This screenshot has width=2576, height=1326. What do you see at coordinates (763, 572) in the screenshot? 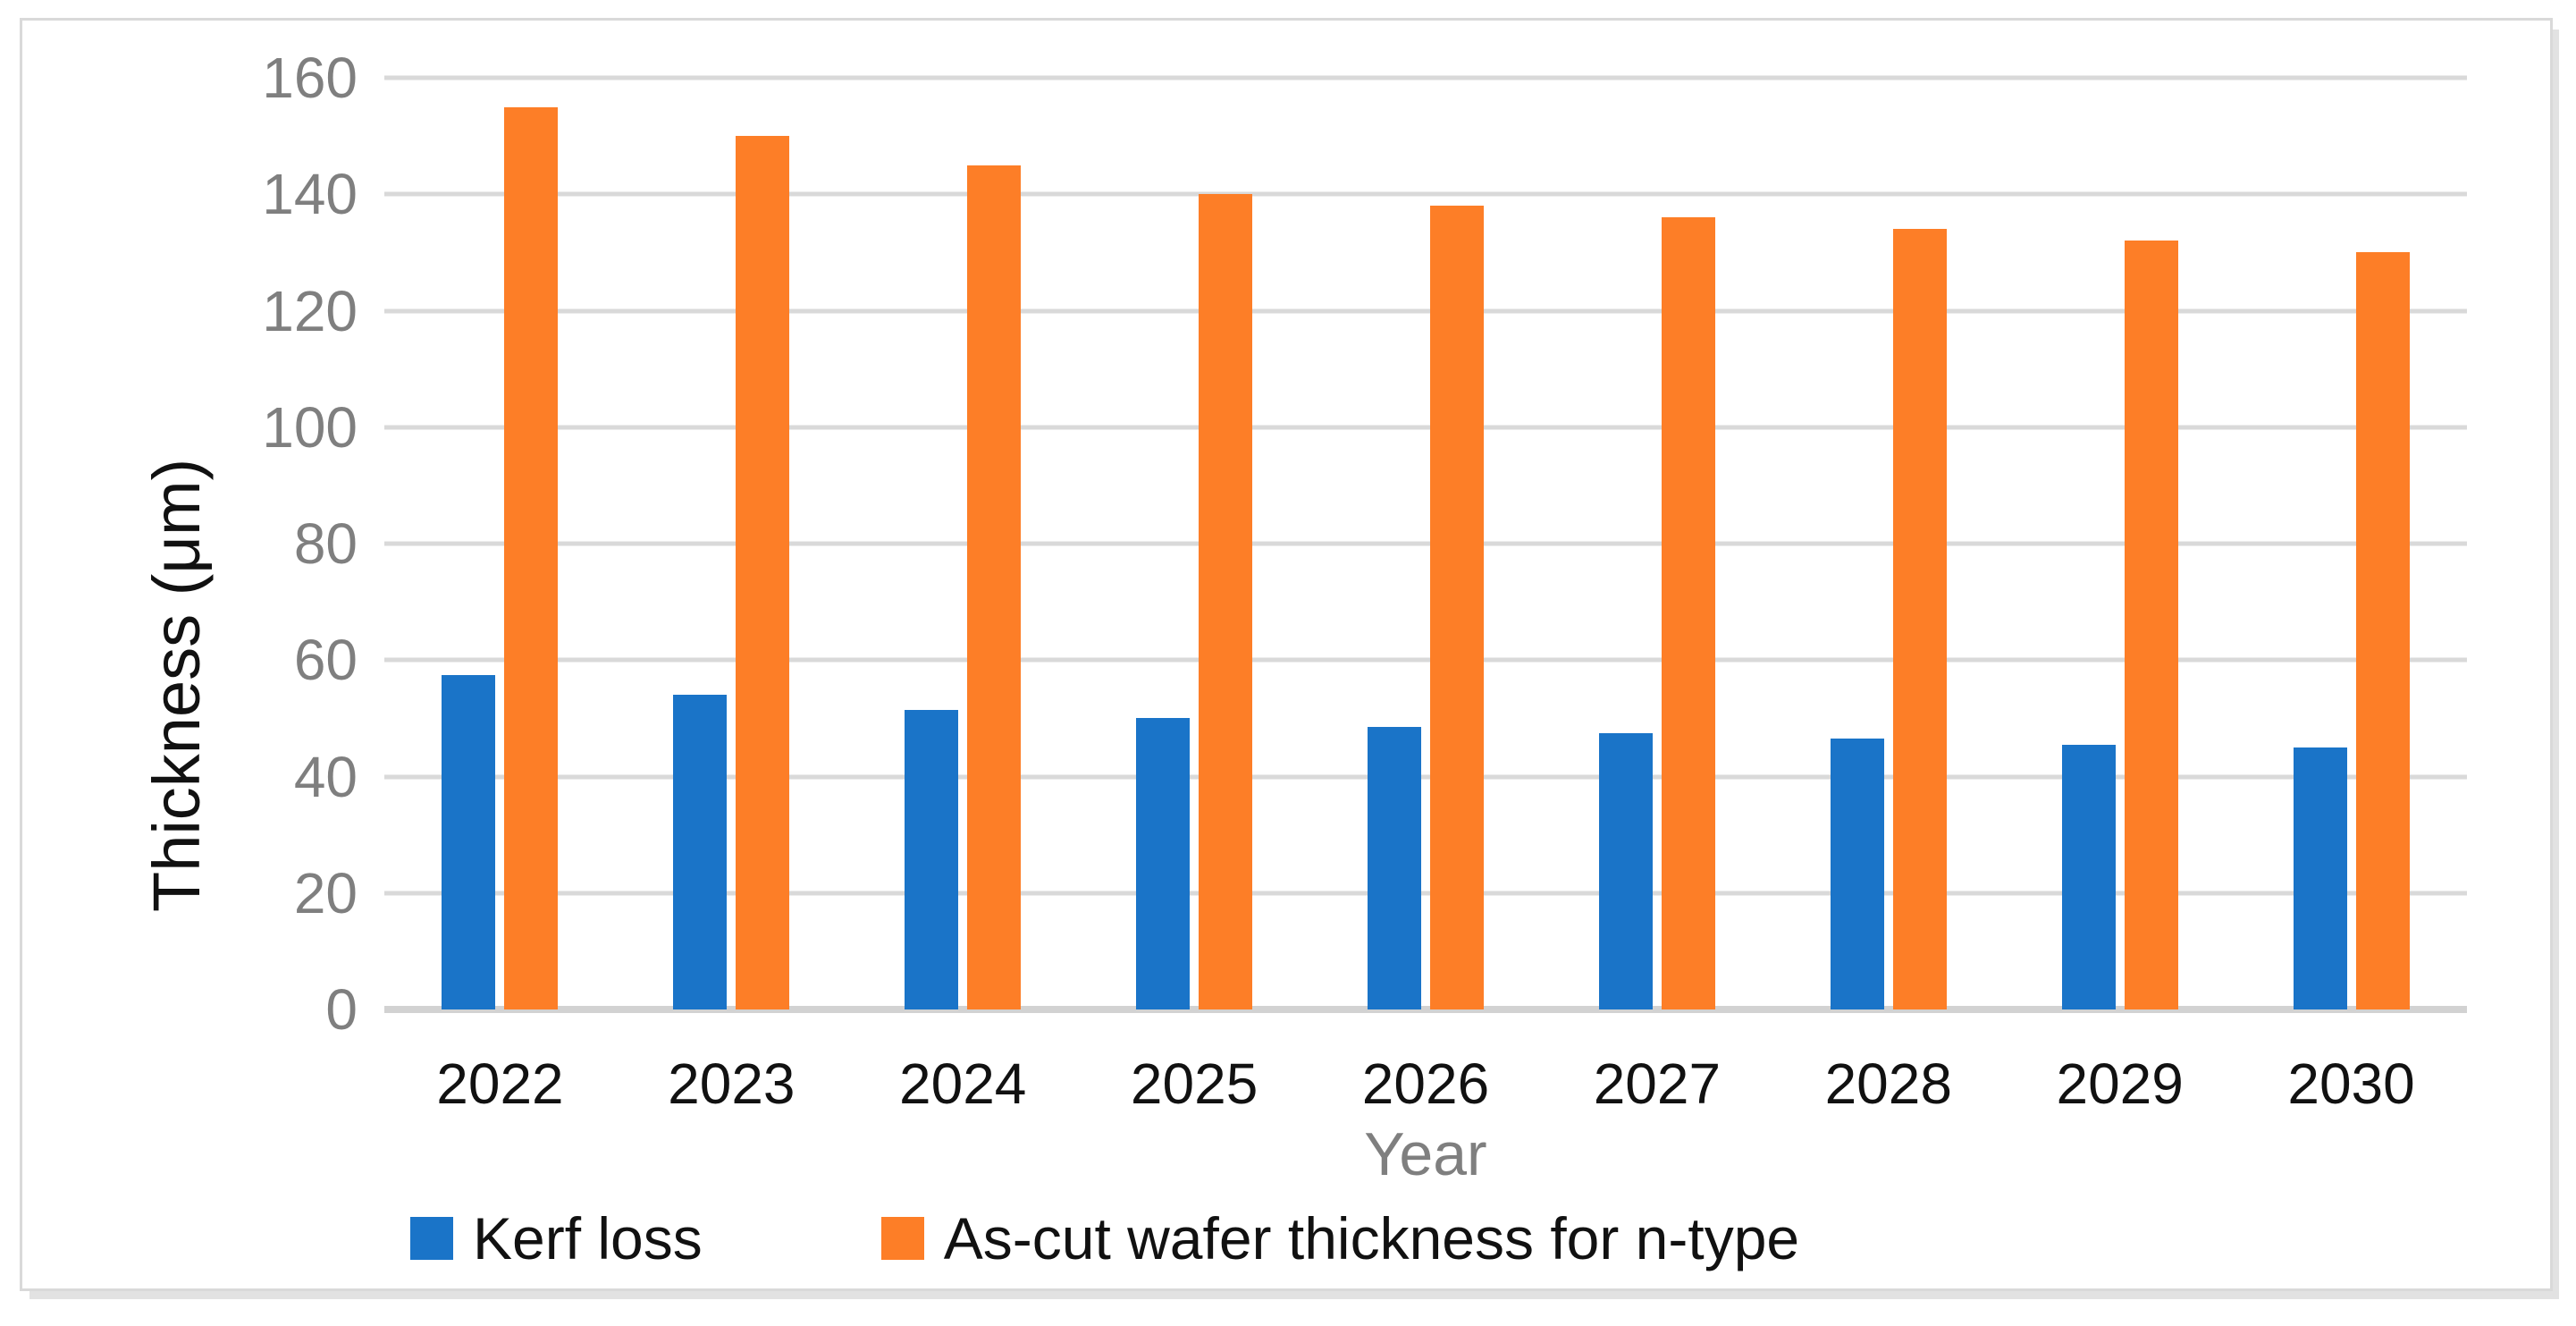
I see `bar-as-cut-wafer-thickness-for-n-type-2023` at bounding box center [763, 572].